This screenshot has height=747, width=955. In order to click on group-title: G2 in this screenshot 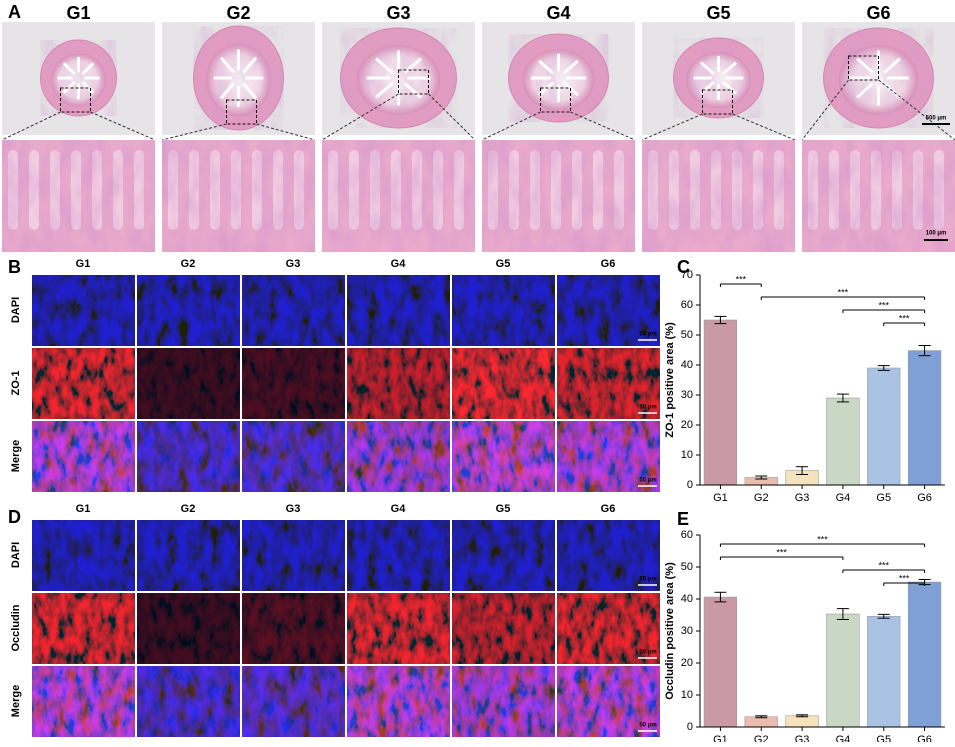, I will do `click(238, 13)`.